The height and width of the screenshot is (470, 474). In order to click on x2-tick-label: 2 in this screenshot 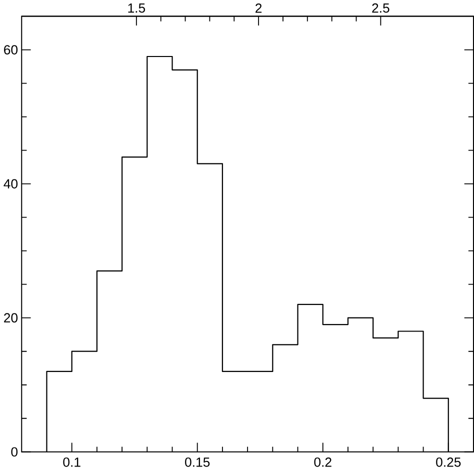, I will do `click(259, 8)`.